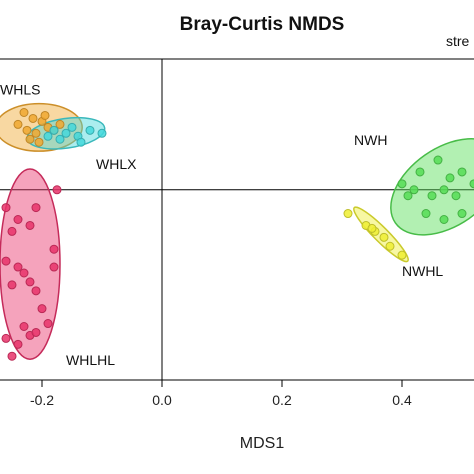 The image size is (474, 474). What do you see at coordinates (402, 400) in the screenshot?
I see `x-tick-label-0.4: 0.4` at bounding box center [402, 400].